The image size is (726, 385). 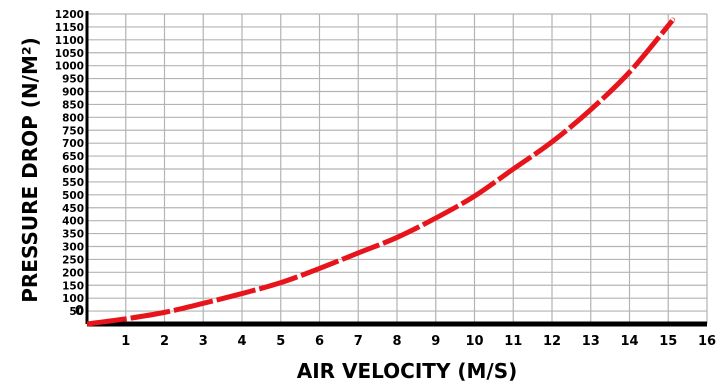 I want to click on x-axis-title: AIR VELOCITY (M/S), so click(x=407, y=371).